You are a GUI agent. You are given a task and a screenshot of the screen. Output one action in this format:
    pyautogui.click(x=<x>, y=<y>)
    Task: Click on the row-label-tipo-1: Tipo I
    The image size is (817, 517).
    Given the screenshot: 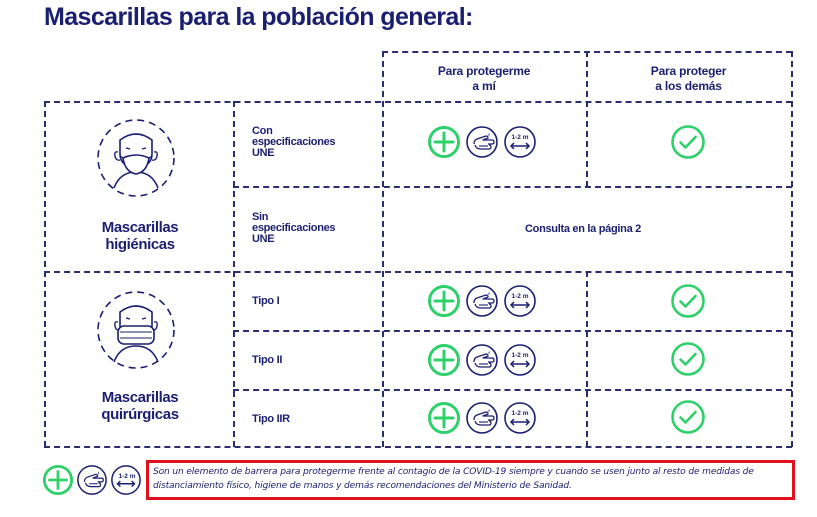 What is the action you would take?
    pyautogui.click(x=266, y=301)
    